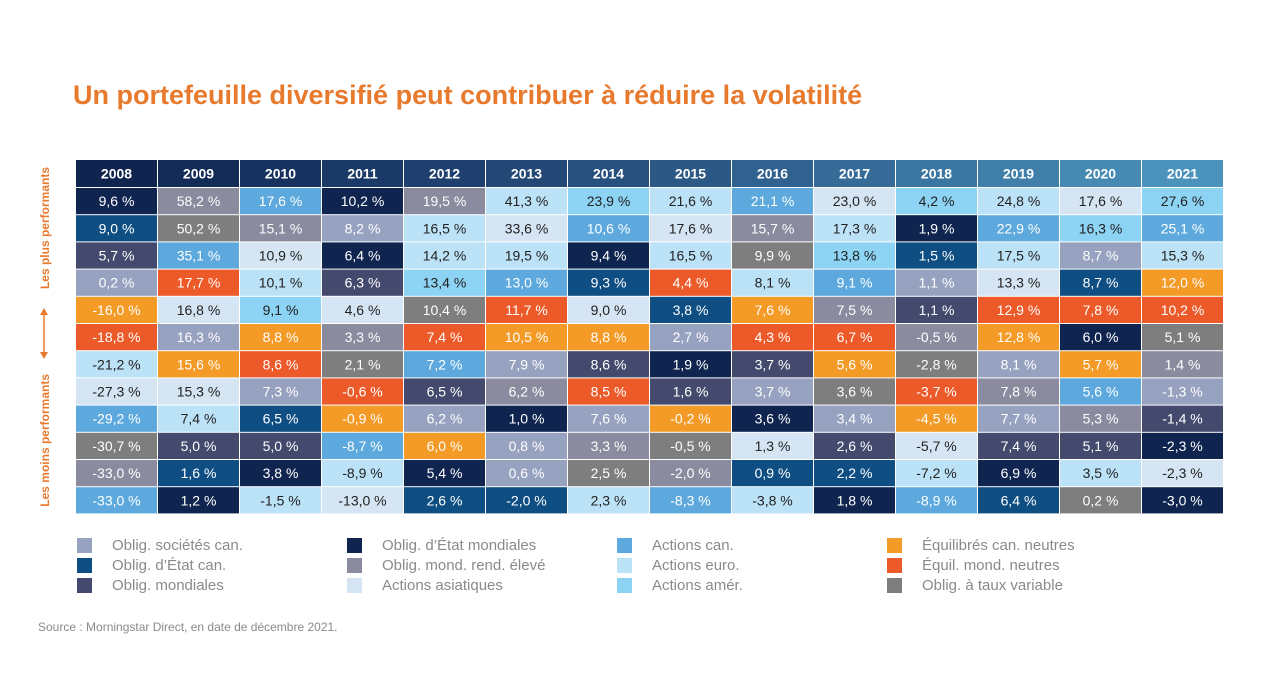  Describe the element at coordinates (442, 585) in the screenshot. I see `legend-label: Actions asiatiques` at that location.